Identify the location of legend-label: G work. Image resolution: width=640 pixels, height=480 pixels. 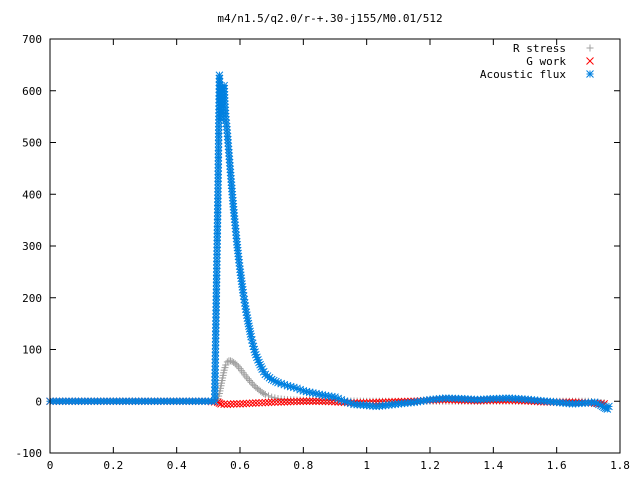
(546, 61).